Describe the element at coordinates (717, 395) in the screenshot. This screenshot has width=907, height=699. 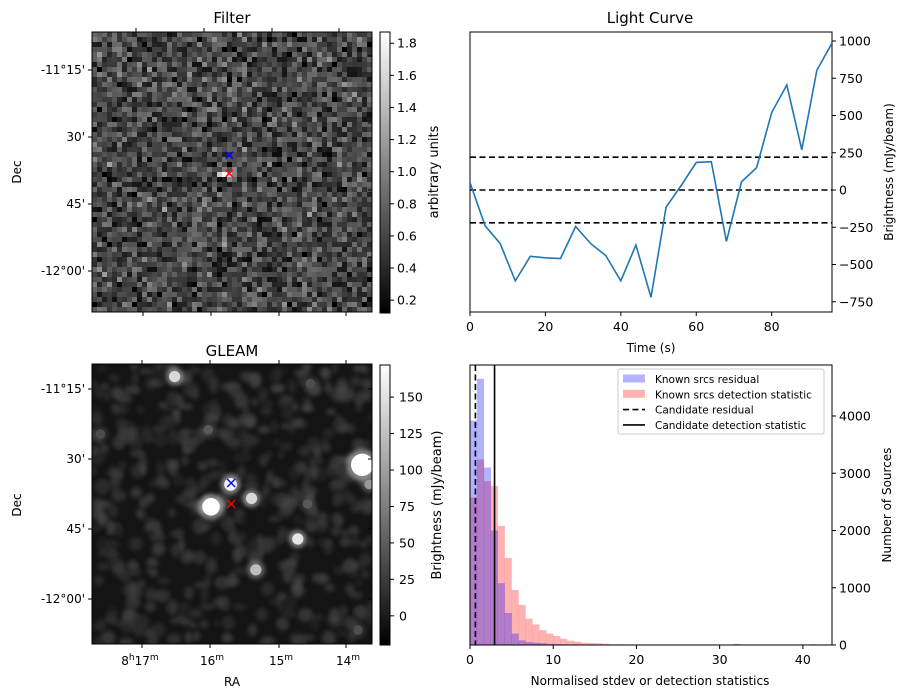
I see `legend-item: Known srcs detection statistic` at that location.